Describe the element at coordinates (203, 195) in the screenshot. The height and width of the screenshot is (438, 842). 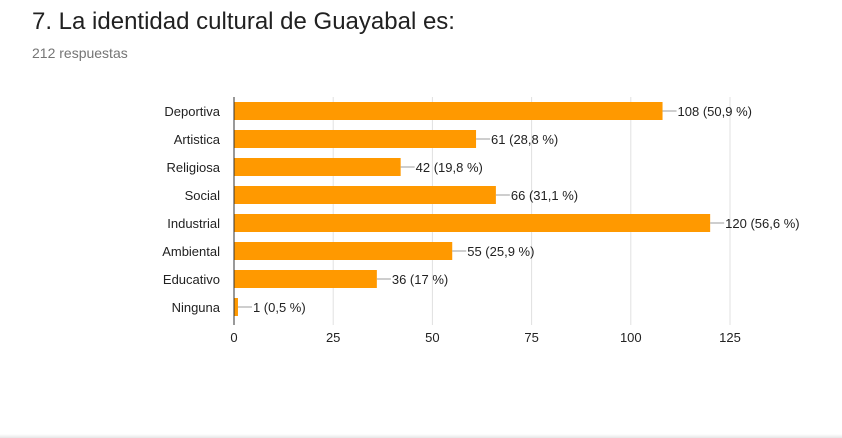
I see `category-label: Social` at that location.